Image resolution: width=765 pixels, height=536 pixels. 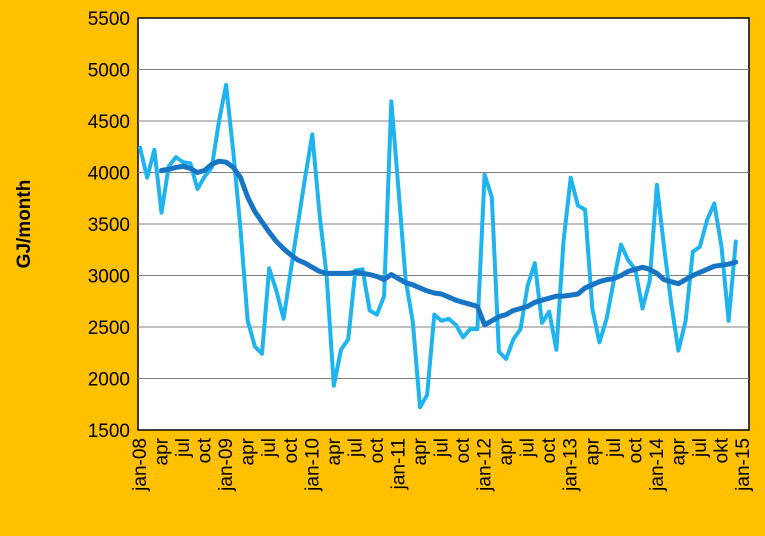 I want to click on x-tick-label: jan-10, so click(x=312, y=465).